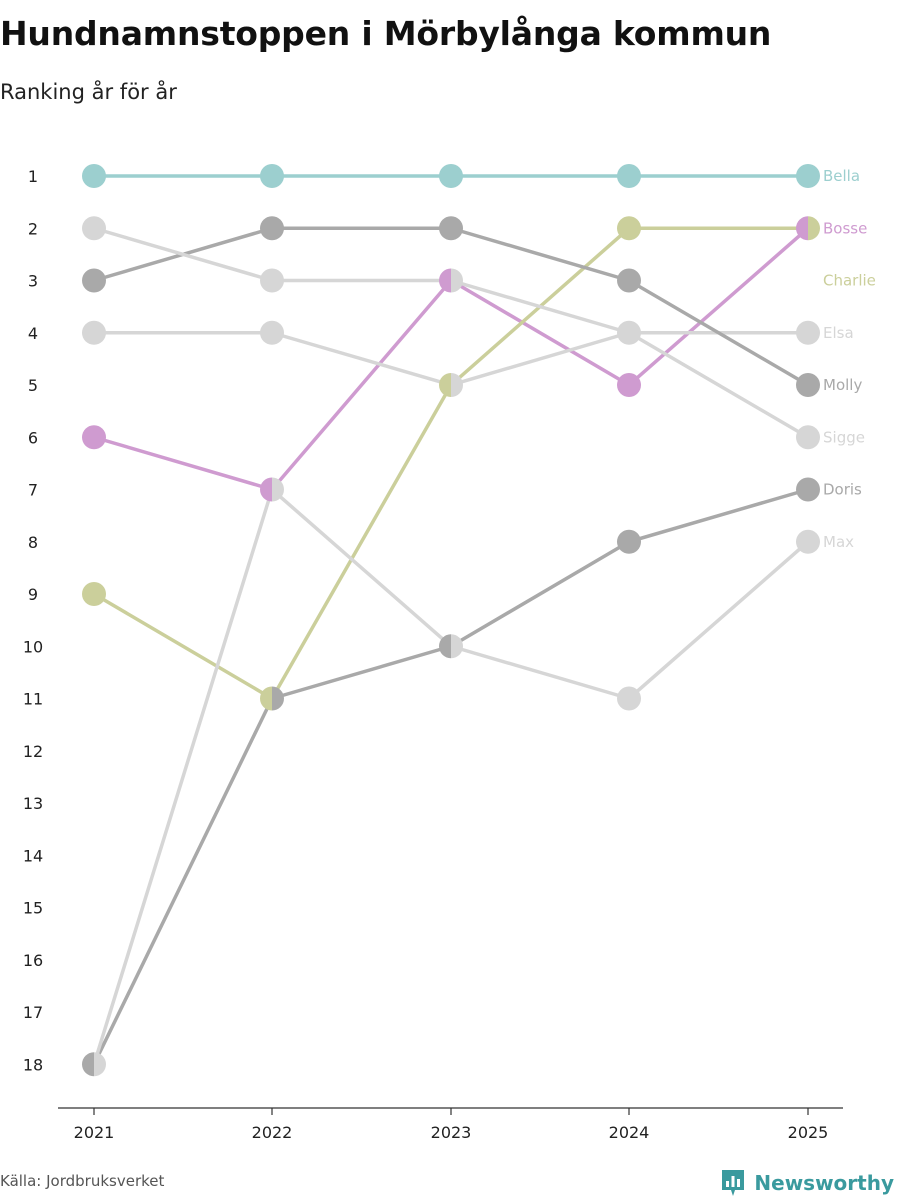 This screenshot has height=1200, width=900. Describe the element at coordinates (33, 594) in the screenshot. I see `y-tick-label: 9` at that location.